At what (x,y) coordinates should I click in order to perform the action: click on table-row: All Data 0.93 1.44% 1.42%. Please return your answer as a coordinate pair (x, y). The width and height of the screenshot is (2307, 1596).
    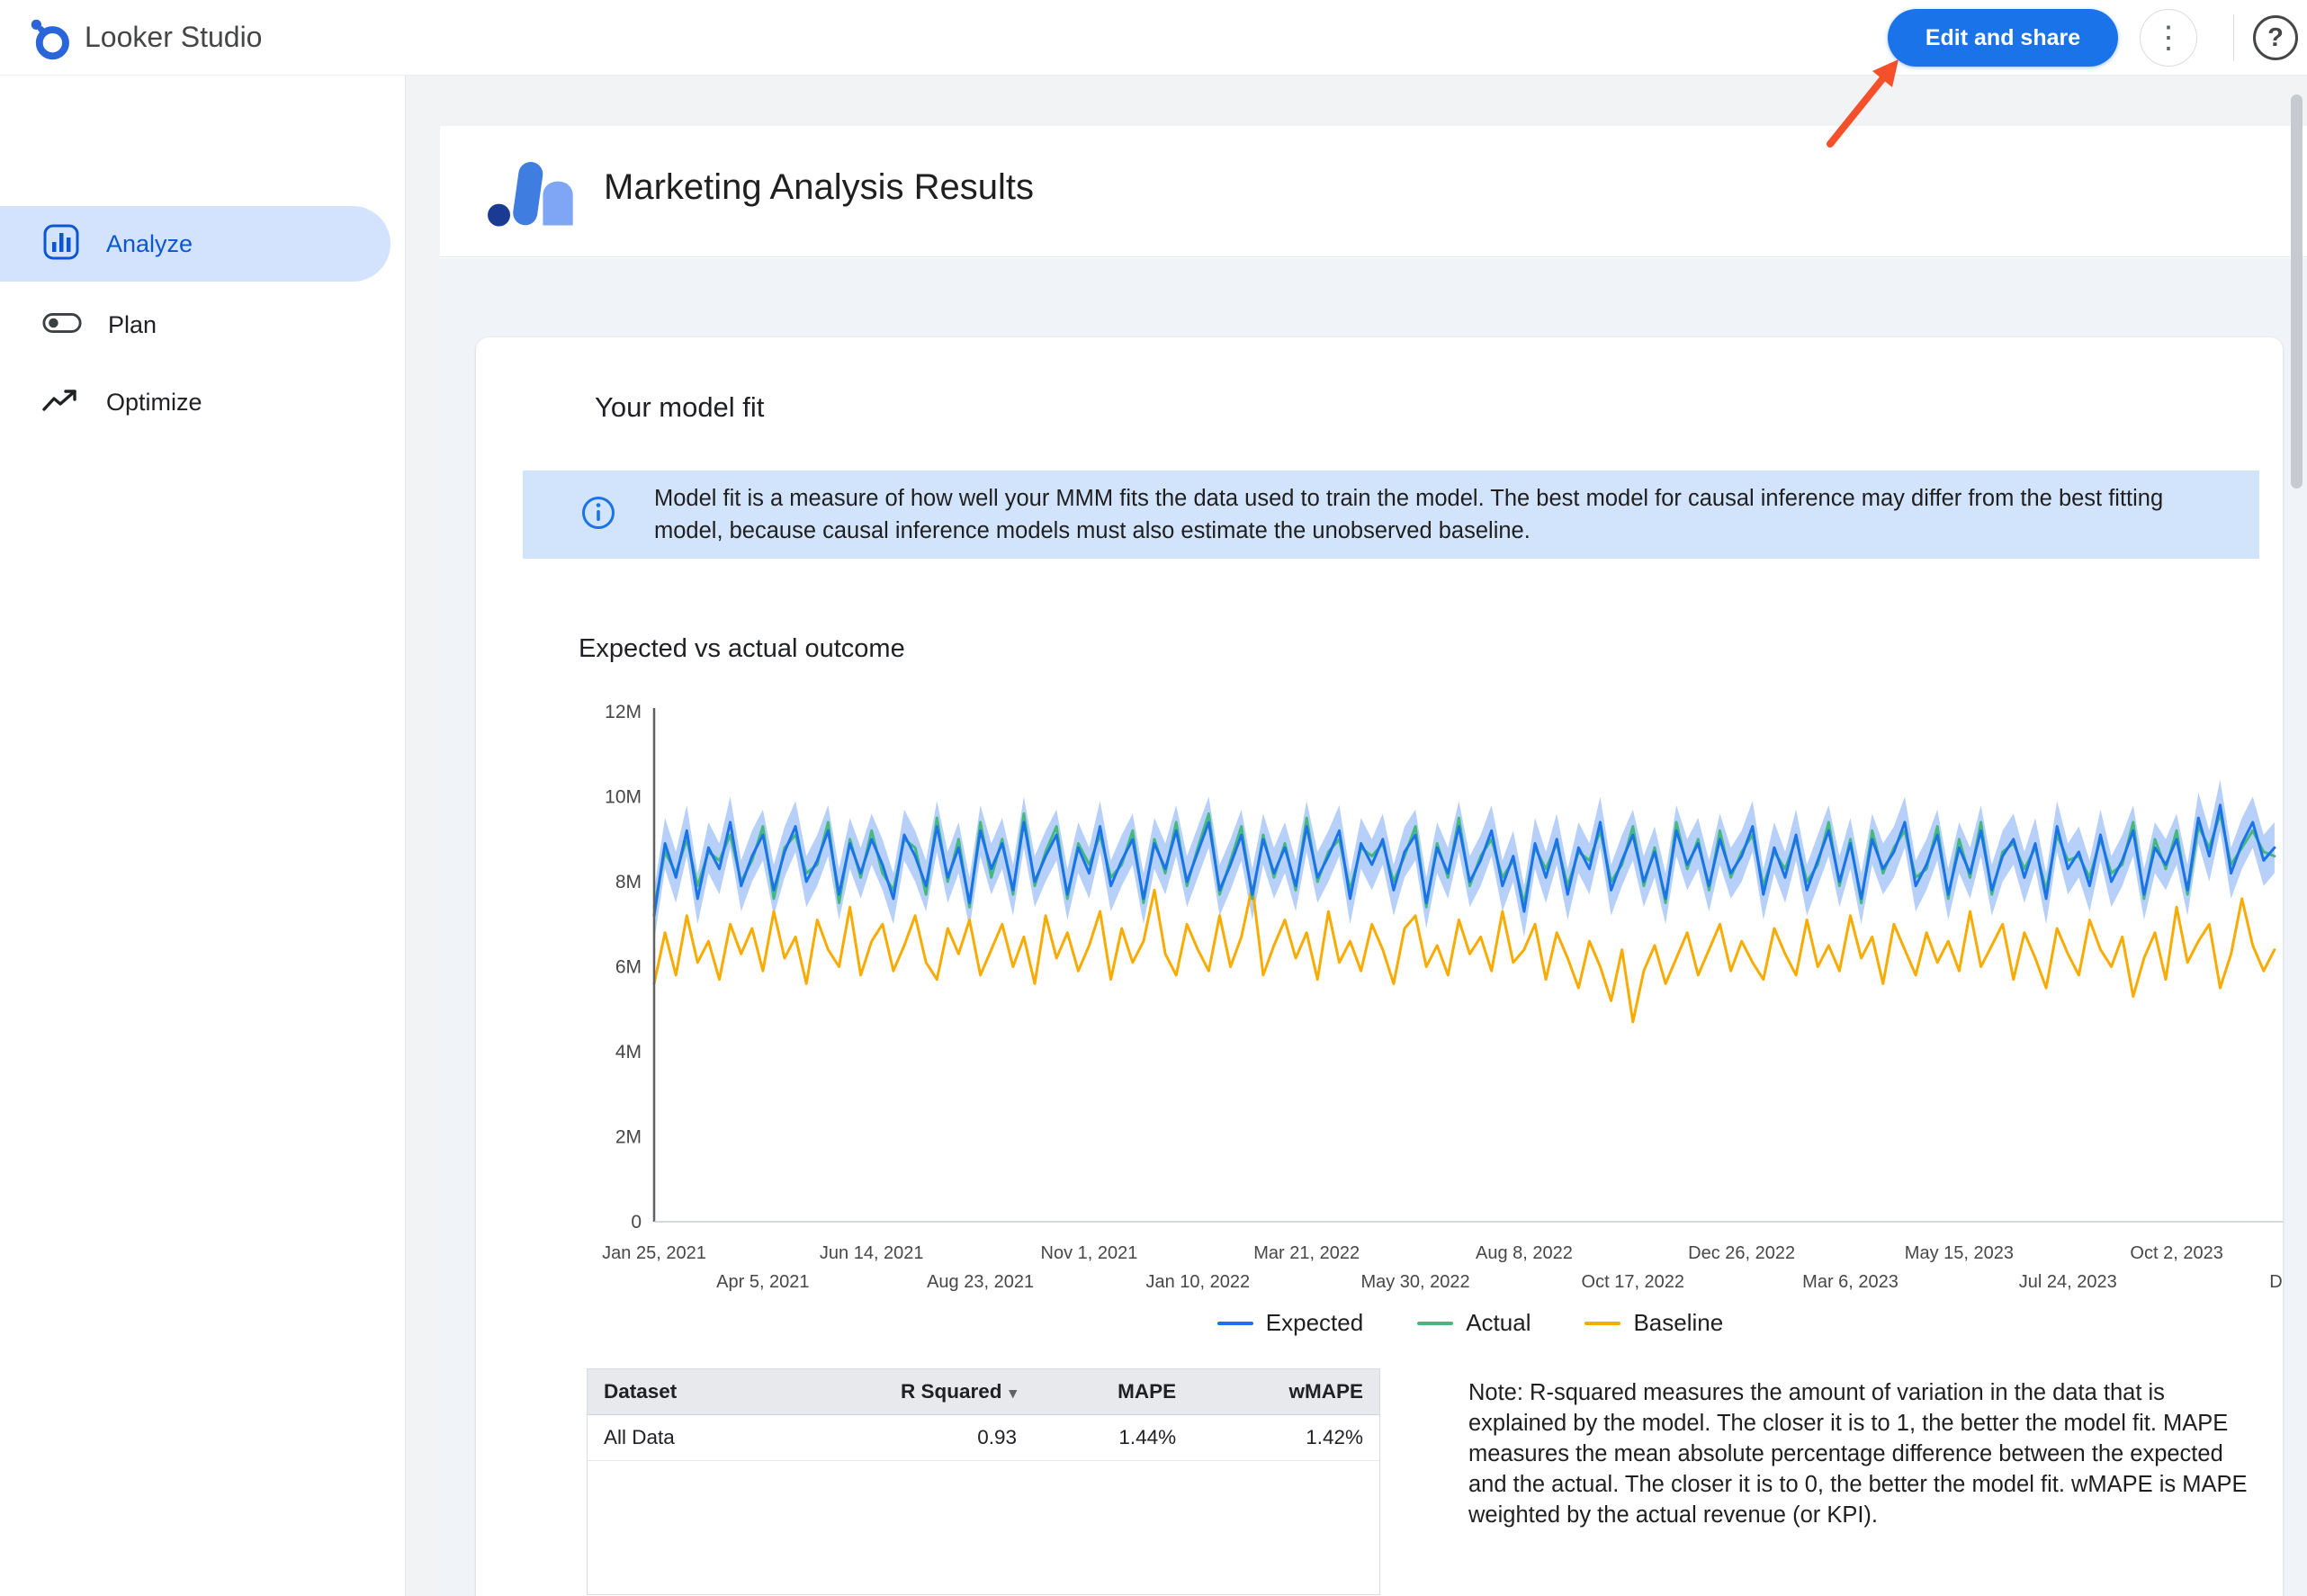
    Looking at the image, I should click on (983, 1437).